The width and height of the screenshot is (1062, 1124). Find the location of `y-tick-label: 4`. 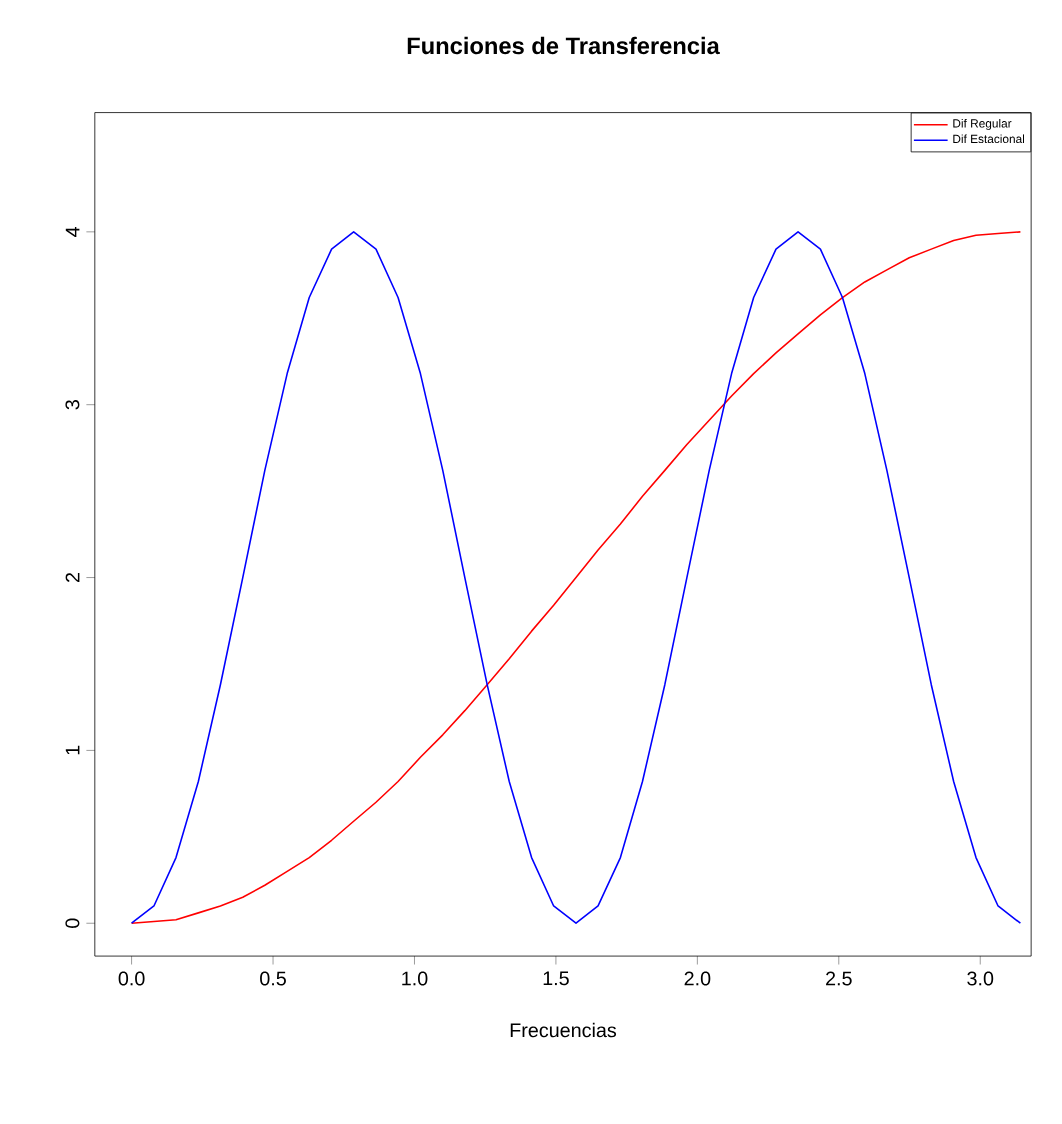

y-tick-label: 4 is located at coordinates (72, 231).